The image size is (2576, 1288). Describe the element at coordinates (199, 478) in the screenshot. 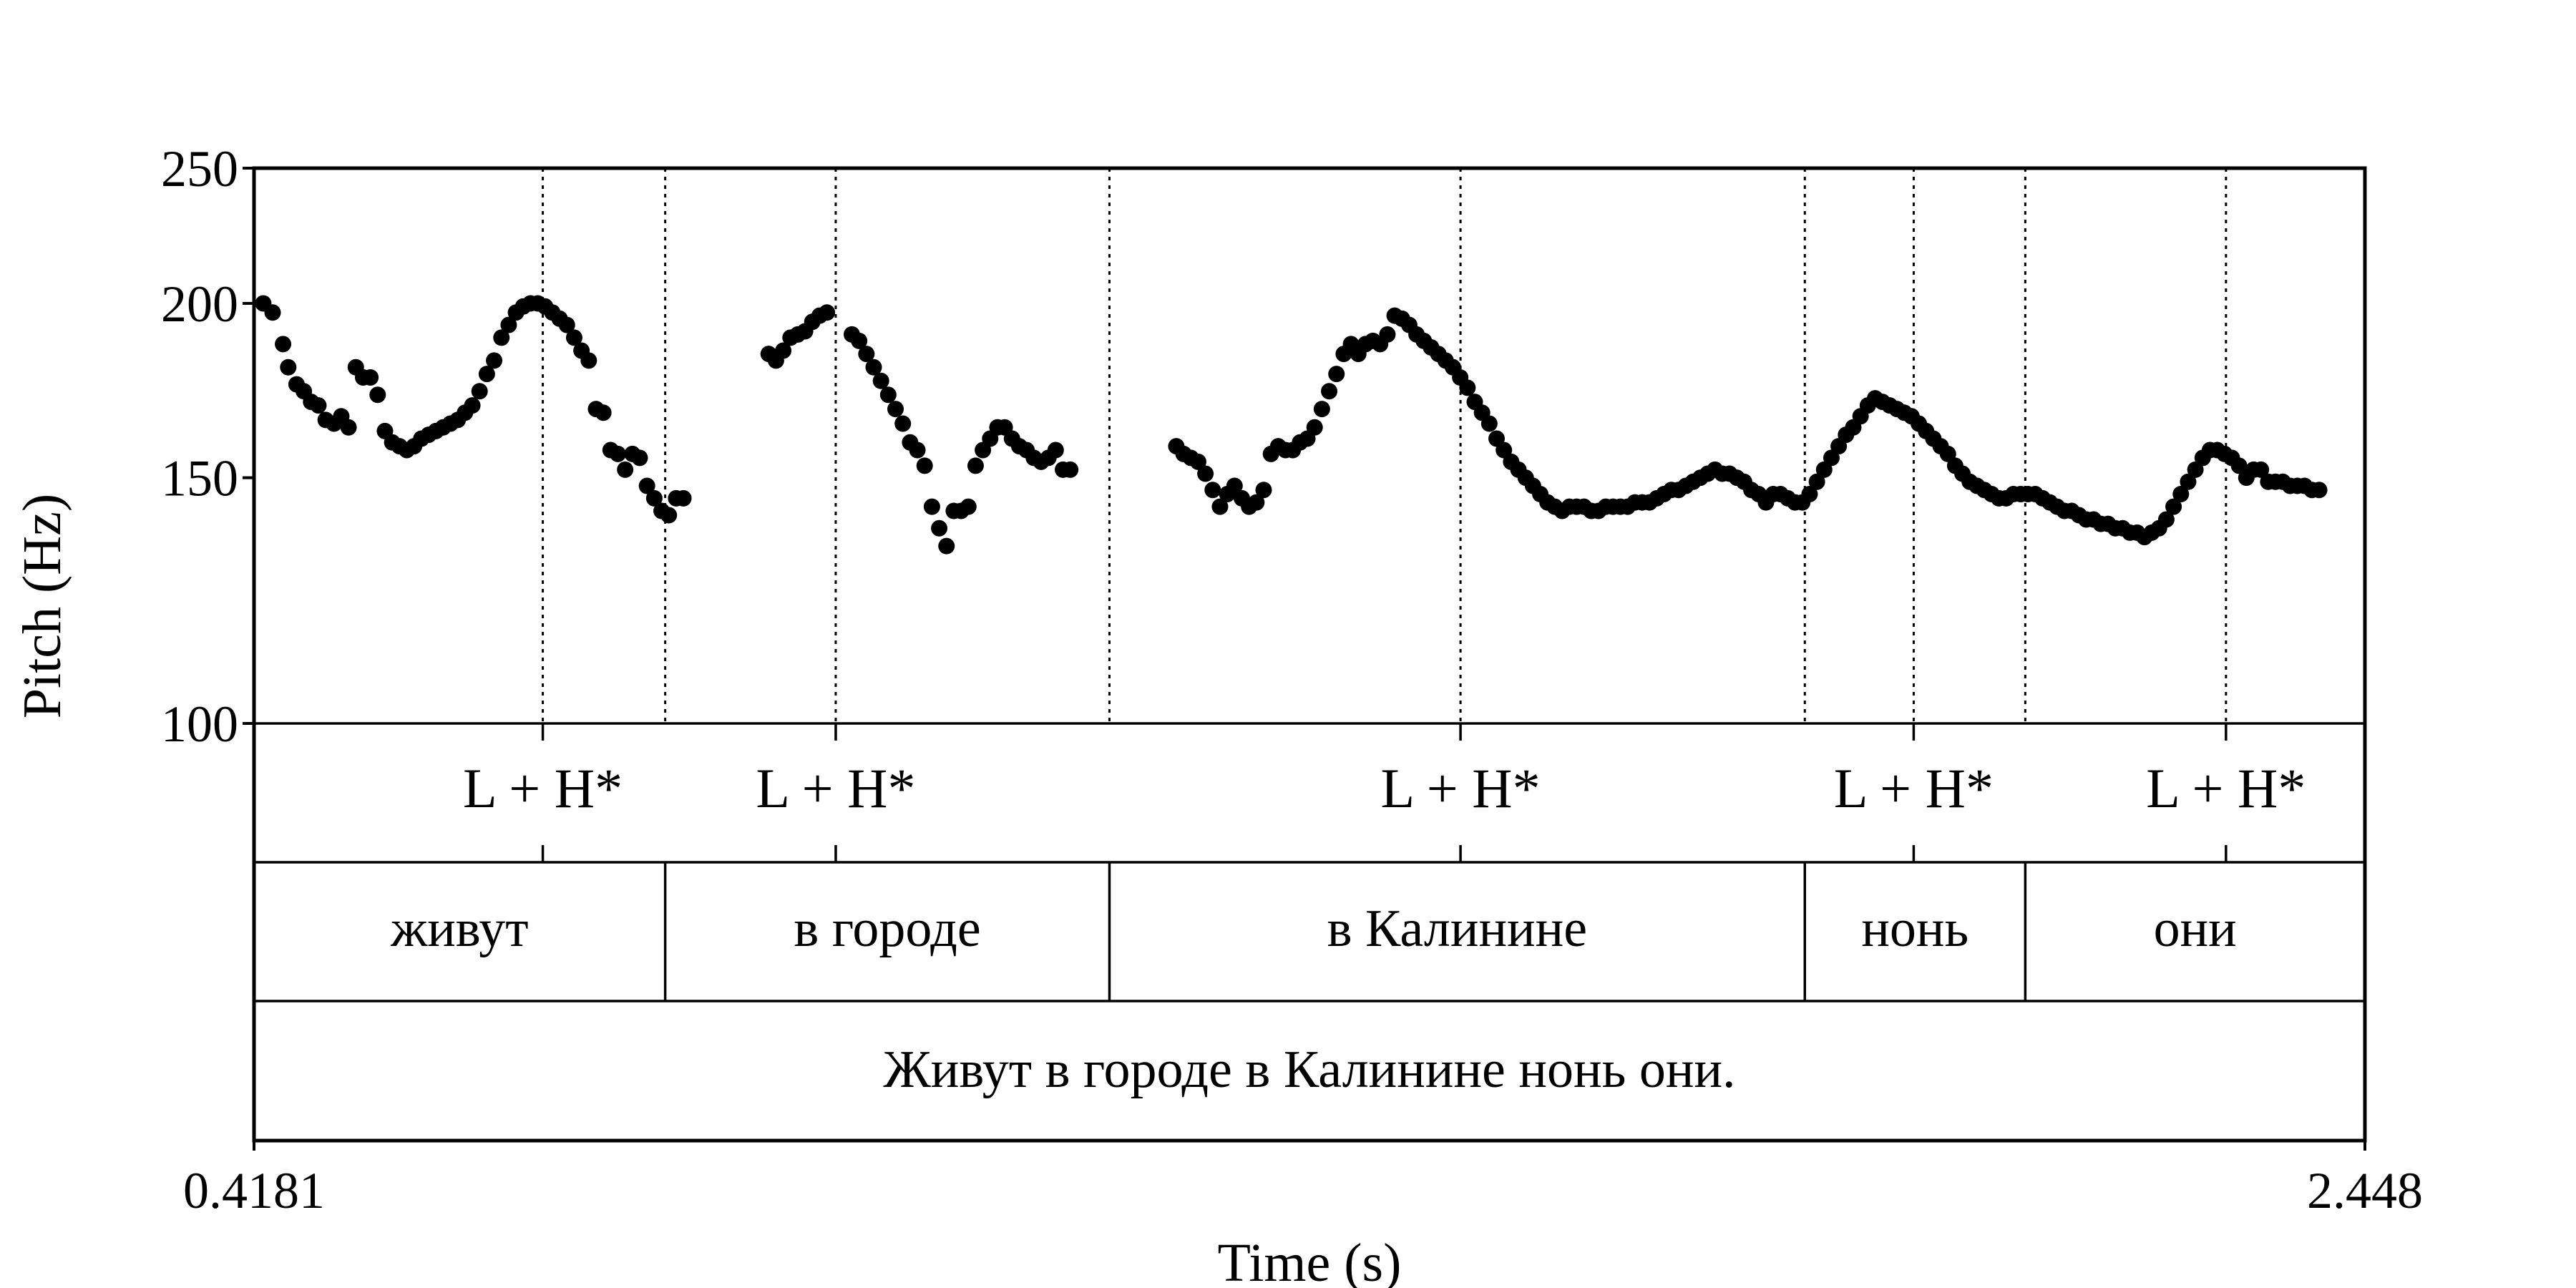

I see `y-tick-label-150: 150` at that location.